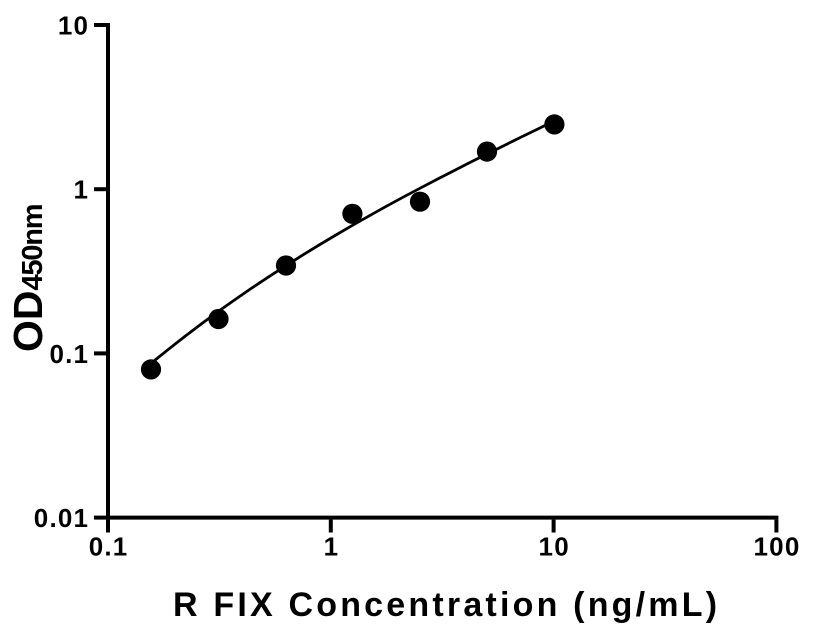  Describe the element at coordinates (61, 518) in the screenshot. I see `svg-text: 0.01` at that location.